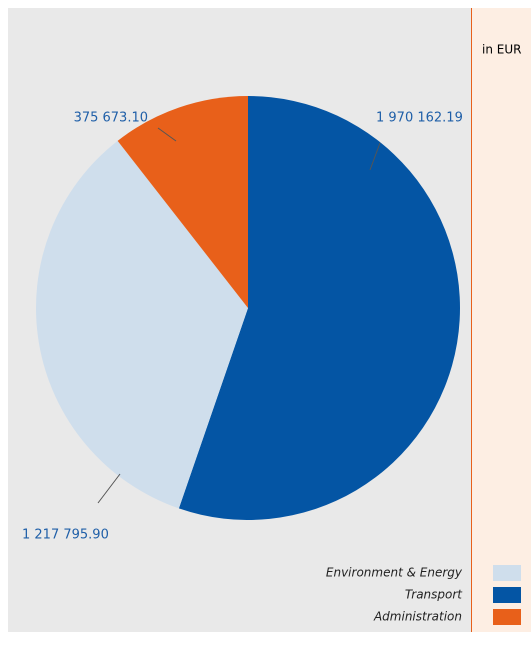 Image resolution: width=531 pixels, height=656 pixels. What do you see at coordinates (419, 118) in the screenshot?
I see `data-label: 1 970 162.19` at bounding box center [419, 118].